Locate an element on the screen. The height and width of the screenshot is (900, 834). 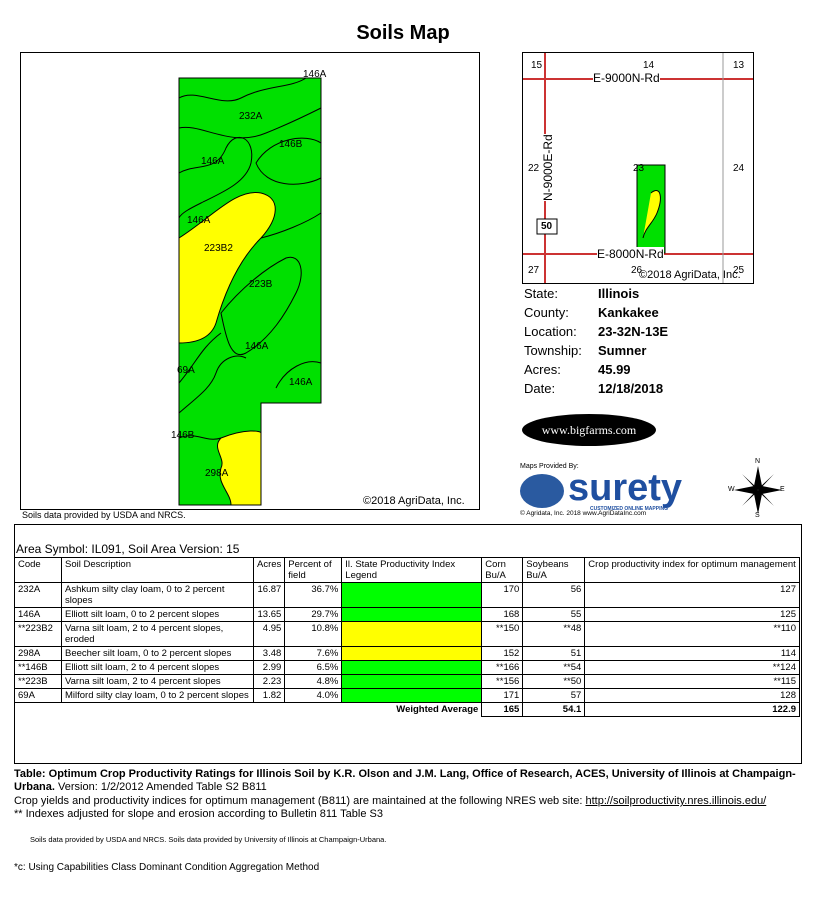
corn-yield: **166 is located at coordinates (502, 667).